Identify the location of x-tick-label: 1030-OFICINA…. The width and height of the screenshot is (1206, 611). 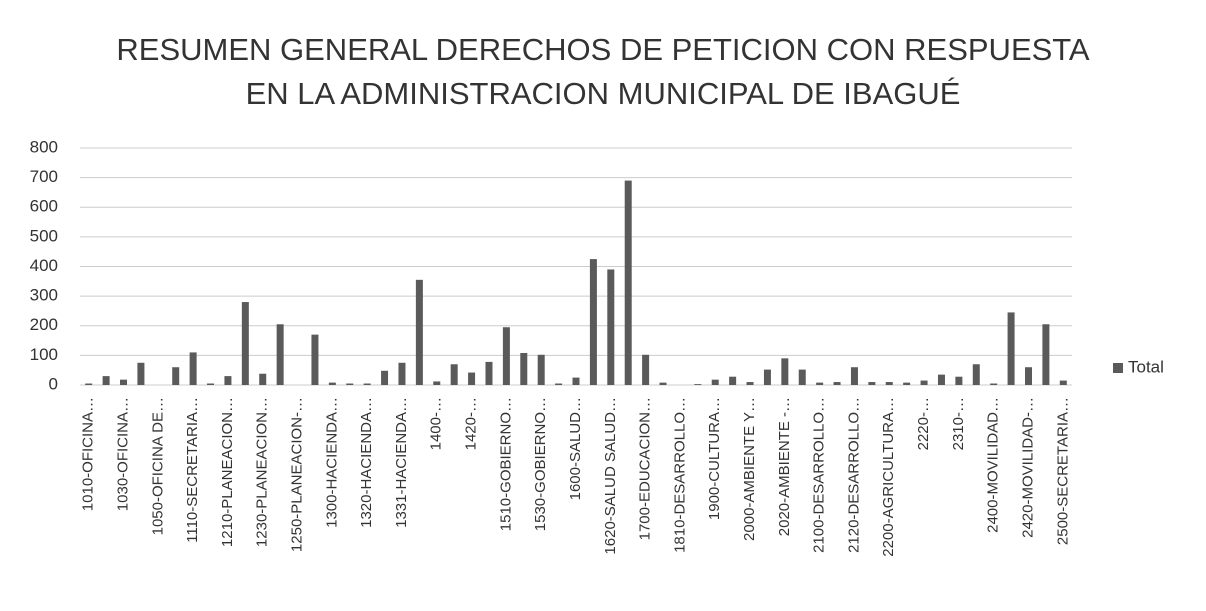
(122, 454).